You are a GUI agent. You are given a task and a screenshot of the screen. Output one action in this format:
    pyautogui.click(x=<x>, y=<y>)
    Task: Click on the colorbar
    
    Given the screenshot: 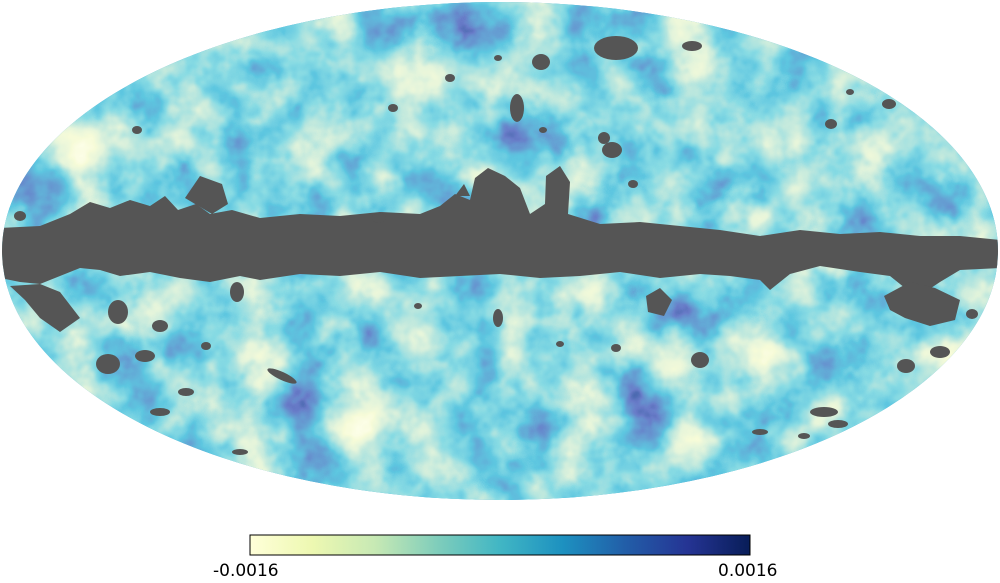 What is the action you would take?
    pyautogui.click(x=500, y=545)
    